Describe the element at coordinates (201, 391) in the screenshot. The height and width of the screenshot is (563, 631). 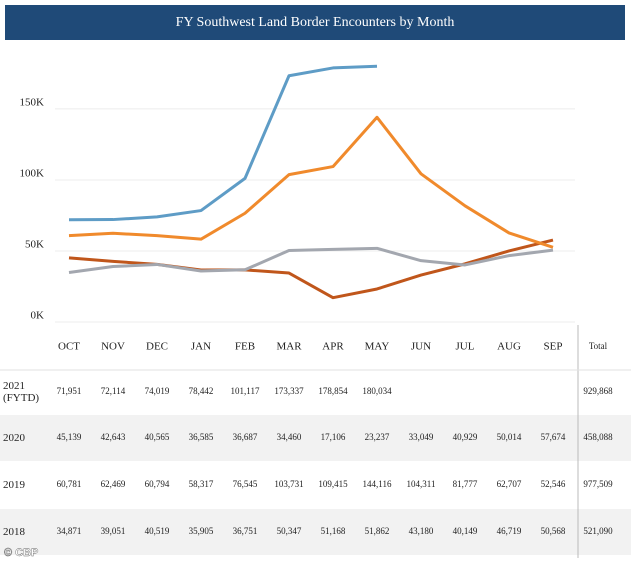
I see `table-cell: 78,442` at that location.